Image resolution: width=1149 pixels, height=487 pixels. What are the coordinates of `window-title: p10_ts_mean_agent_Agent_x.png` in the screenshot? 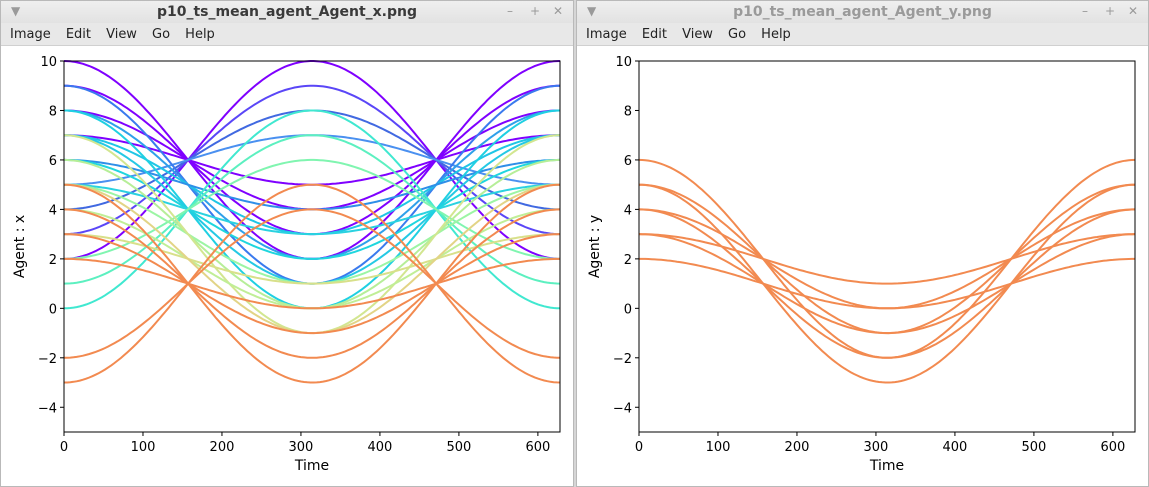 It's located at (287, 12).